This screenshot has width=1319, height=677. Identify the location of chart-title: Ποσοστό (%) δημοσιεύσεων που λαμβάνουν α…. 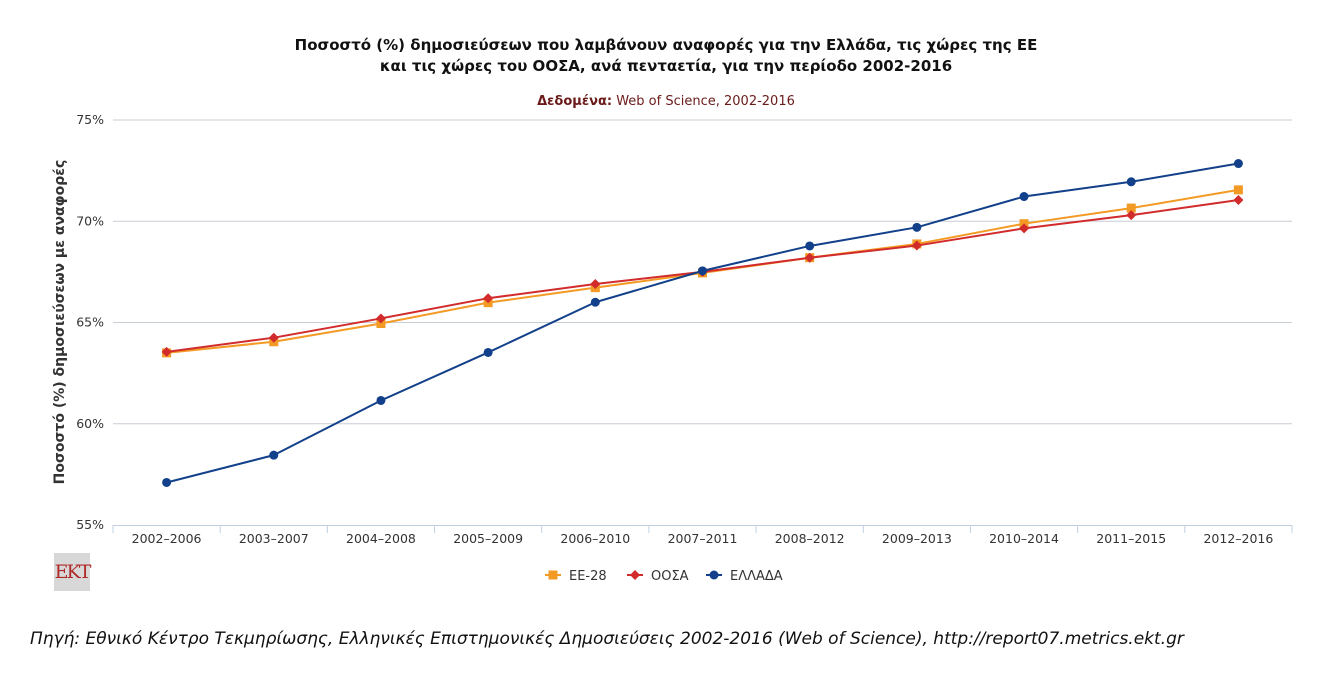
(659, 56).